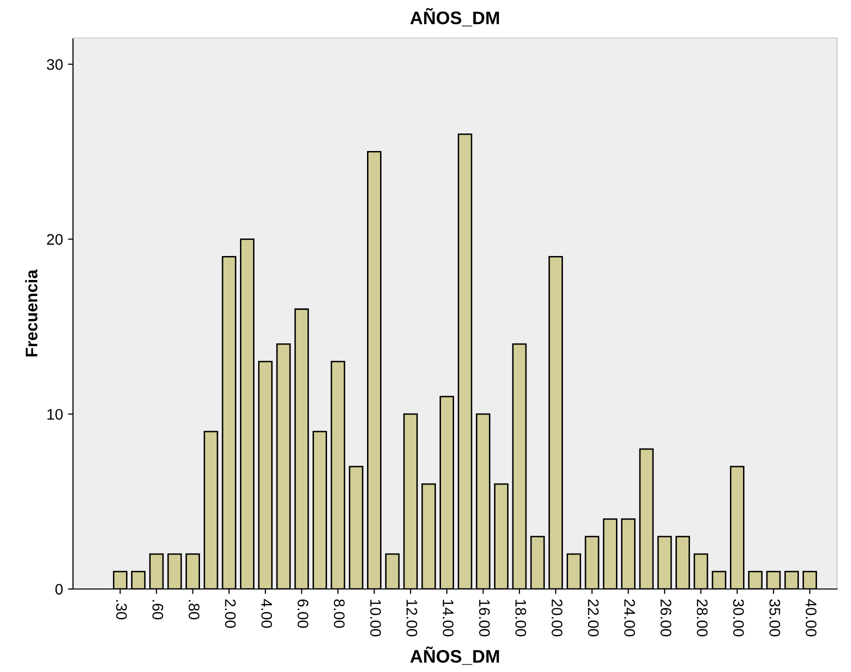  I want to click on x-tick-label: 16.00, so click(484, 618).